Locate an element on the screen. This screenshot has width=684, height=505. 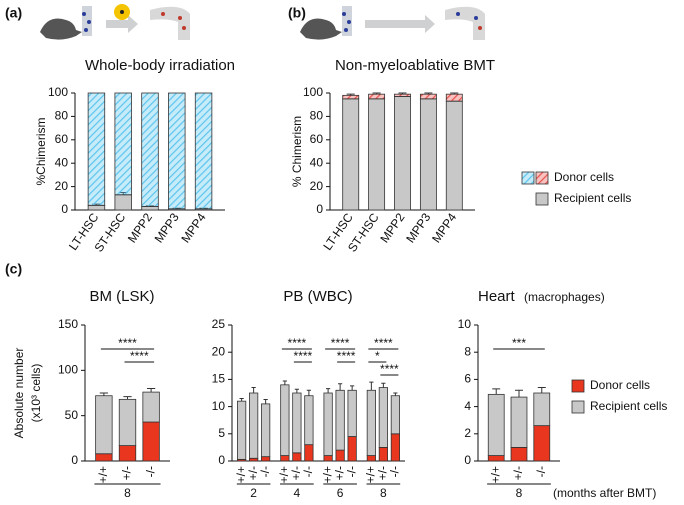
x-tick-label: MPP2 is located at coordinates (140, 227).